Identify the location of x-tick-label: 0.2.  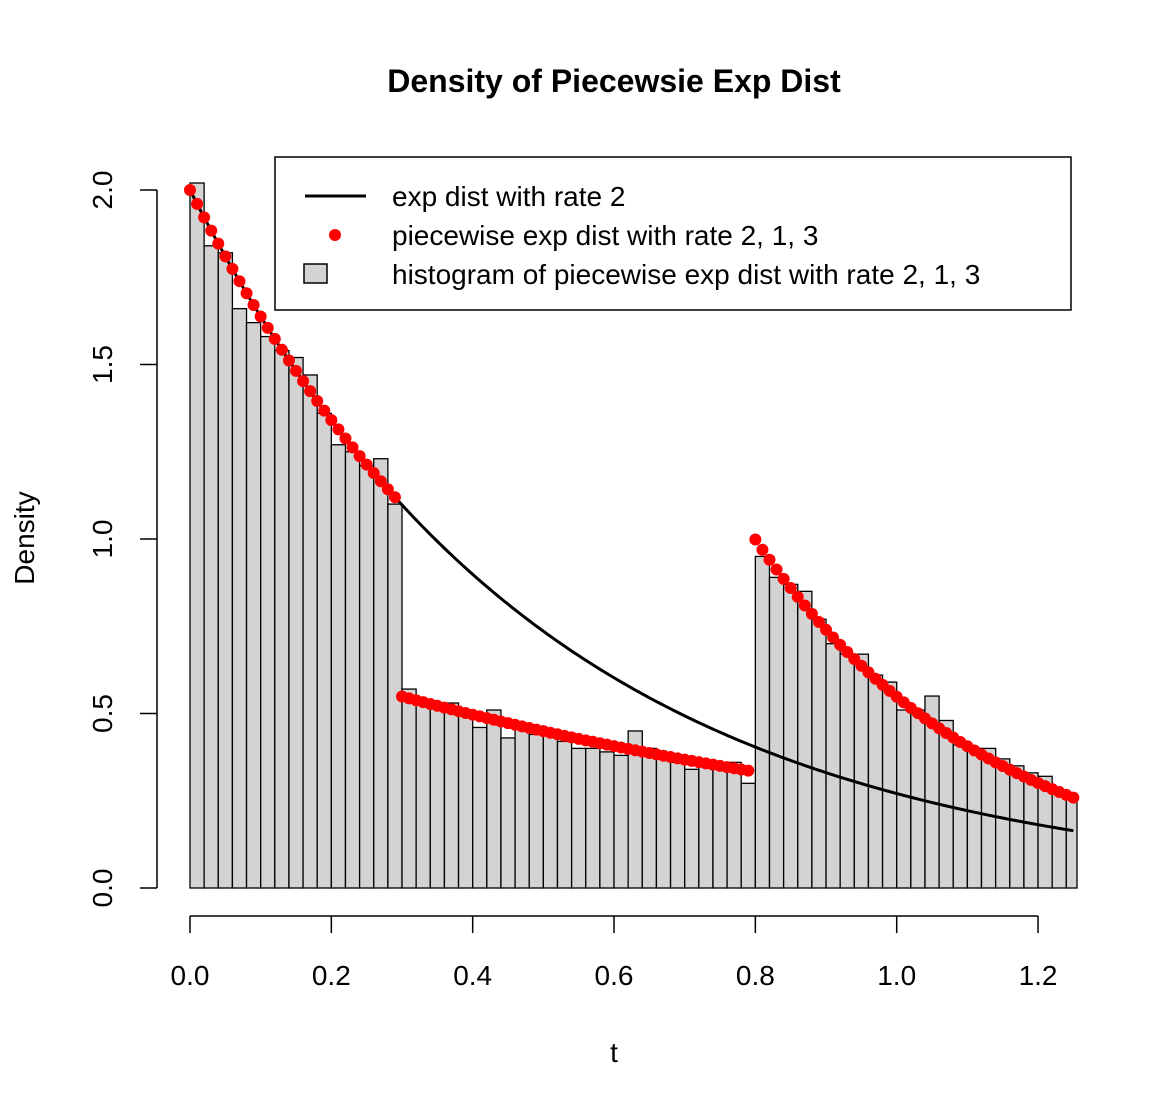
(331, 975).